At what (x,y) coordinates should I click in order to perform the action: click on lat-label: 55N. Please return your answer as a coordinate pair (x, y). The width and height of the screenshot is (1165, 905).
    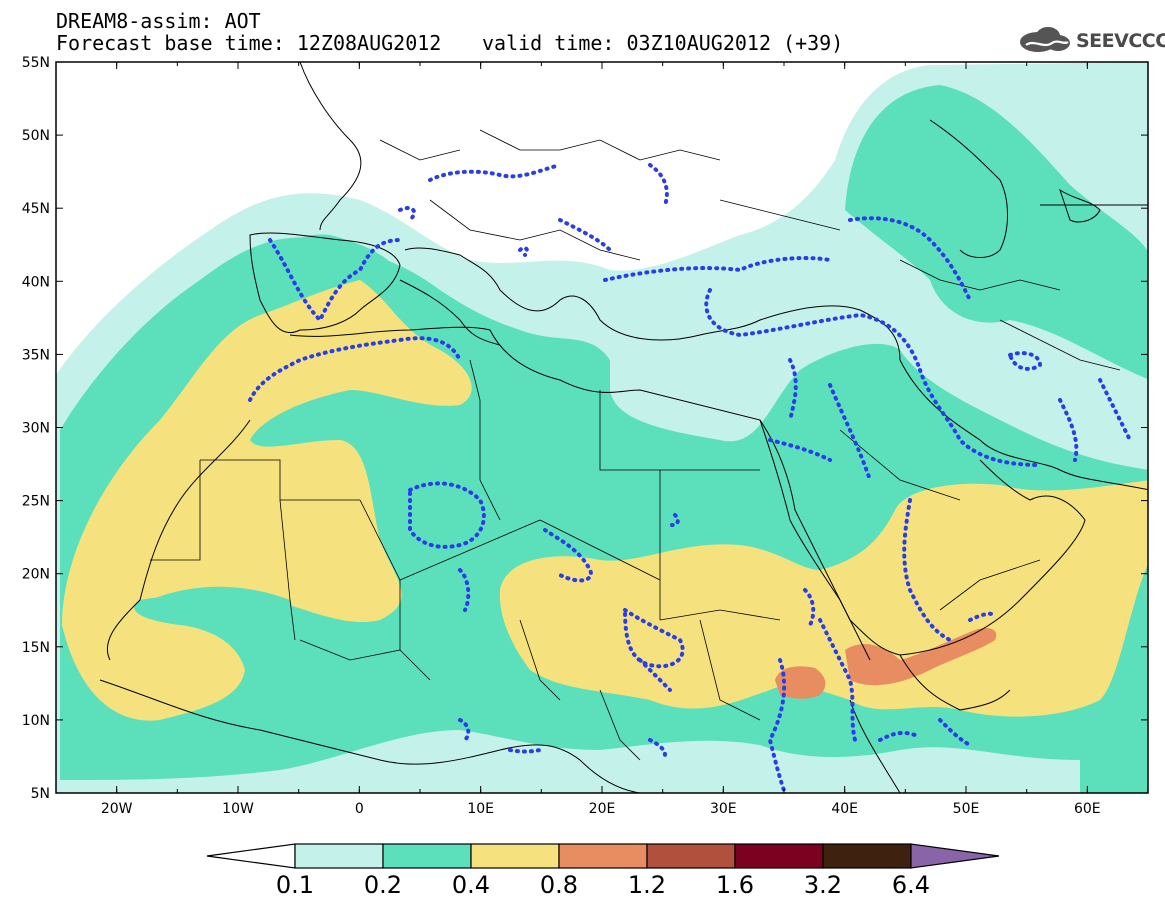
    Looking at the image, I should click on (36, 63).